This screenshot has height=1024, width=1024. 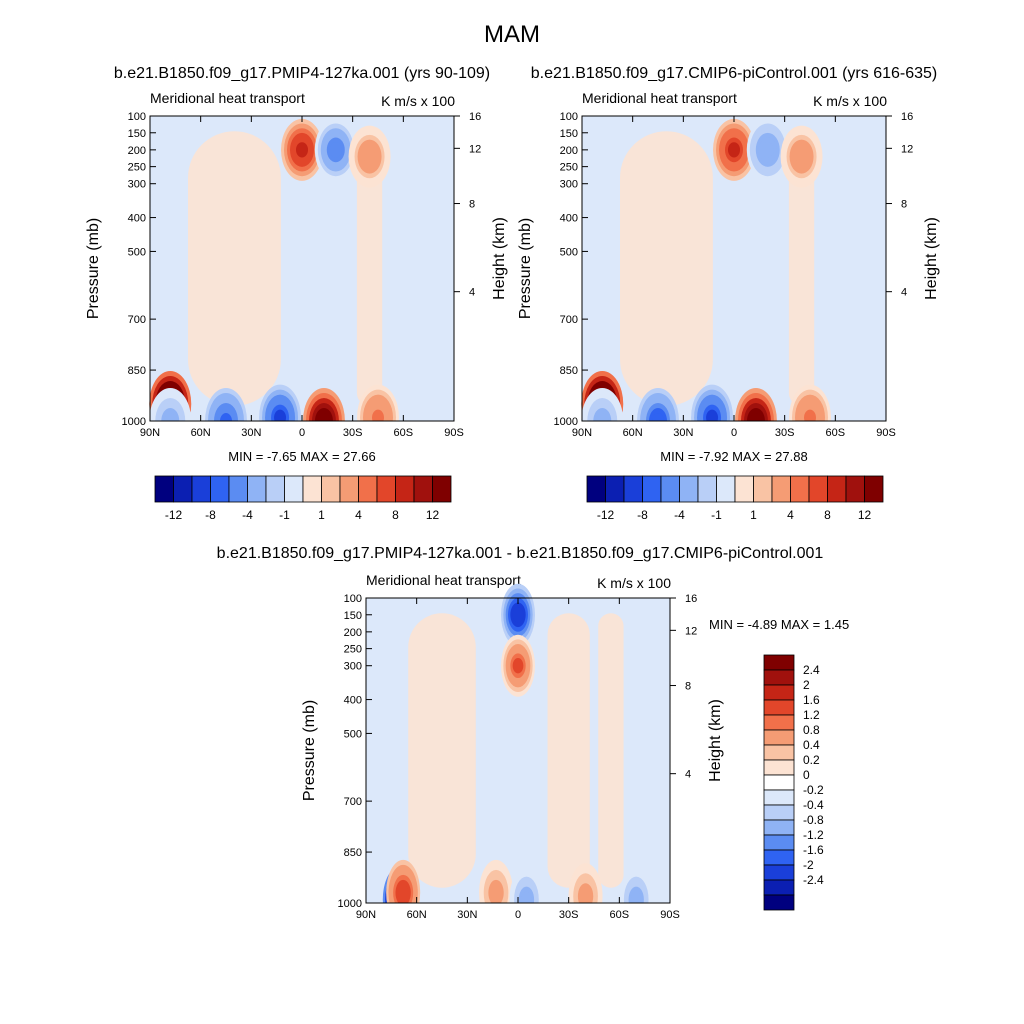 What do you see at coordinates (353, 616) in the screenshot?
I see `y-tick-label: 150` at bounding box center [353, 616].